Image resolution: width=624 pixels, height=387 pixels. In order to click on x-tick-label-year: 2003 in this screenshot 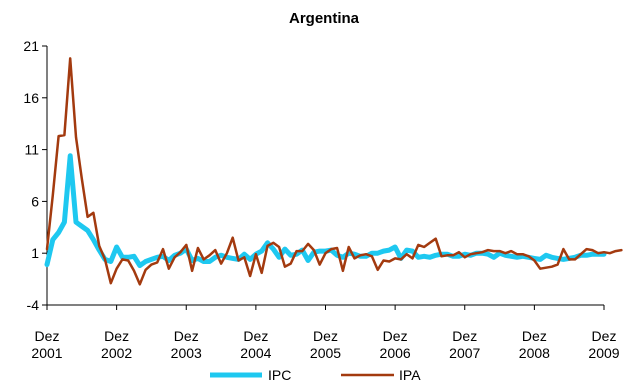, I will do `click(186, 353)`.